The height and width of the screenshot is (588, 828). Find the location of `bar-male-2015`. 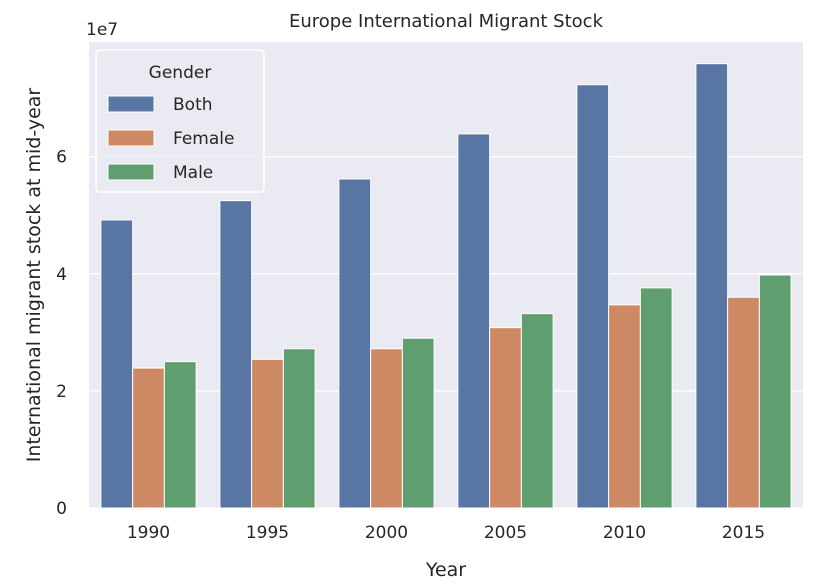

bar-male-2015 is located at coordinates (775, 391).